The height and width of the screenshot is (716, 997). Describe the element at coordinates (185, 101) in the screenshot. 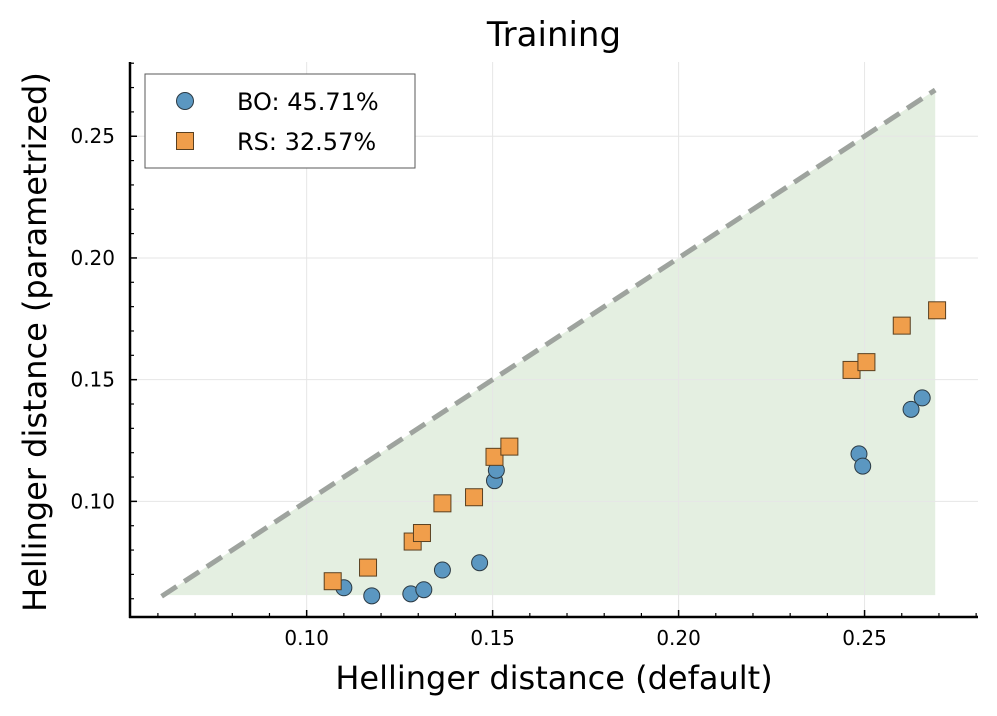

I see `legend-circle-marker` at that location.